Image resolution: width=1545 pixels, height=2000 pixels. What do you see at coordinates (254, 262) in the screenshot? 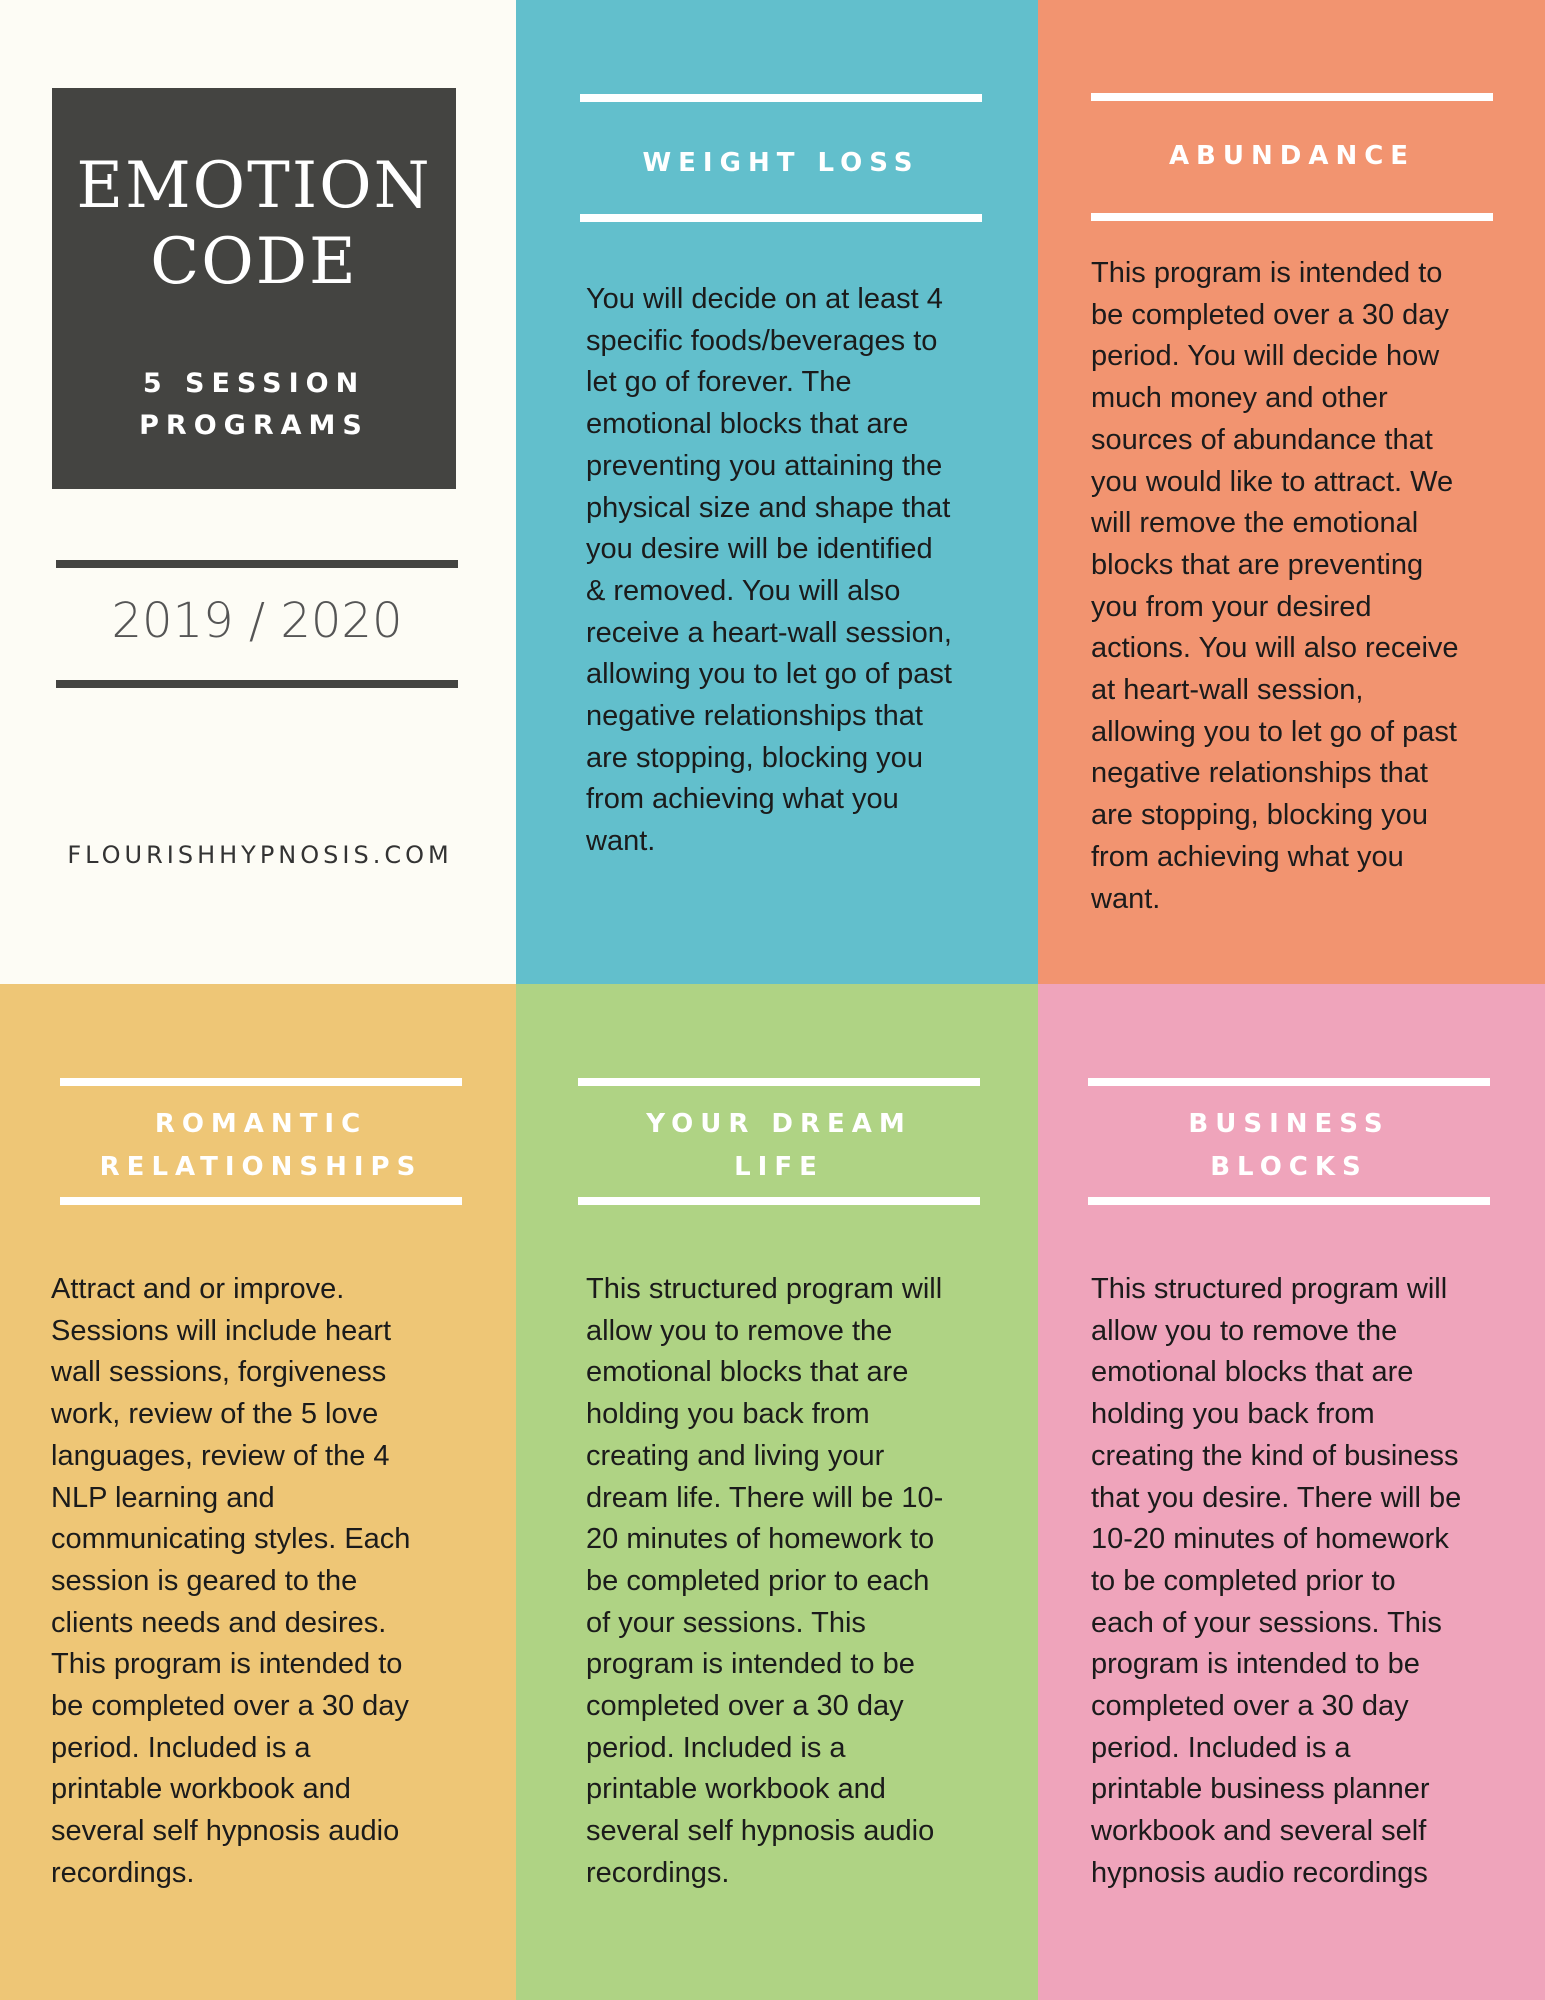
I see `title-line: CODE` at bounding box center [254, 262].